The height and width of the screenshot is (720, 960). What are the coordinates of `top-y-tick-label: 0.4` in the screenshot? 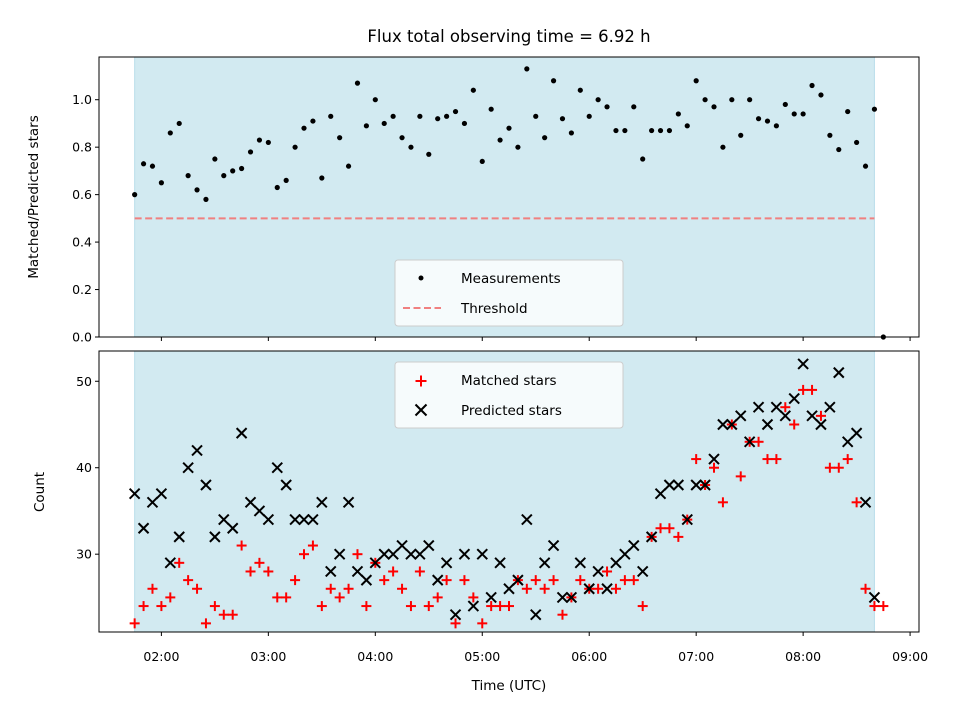 It's located at (82, 242).